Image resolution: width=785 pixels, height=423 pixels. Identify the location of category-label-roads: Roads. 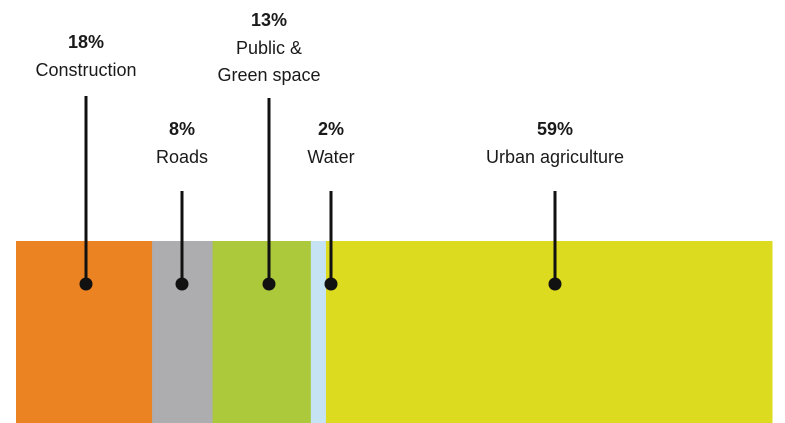
(182, 157).